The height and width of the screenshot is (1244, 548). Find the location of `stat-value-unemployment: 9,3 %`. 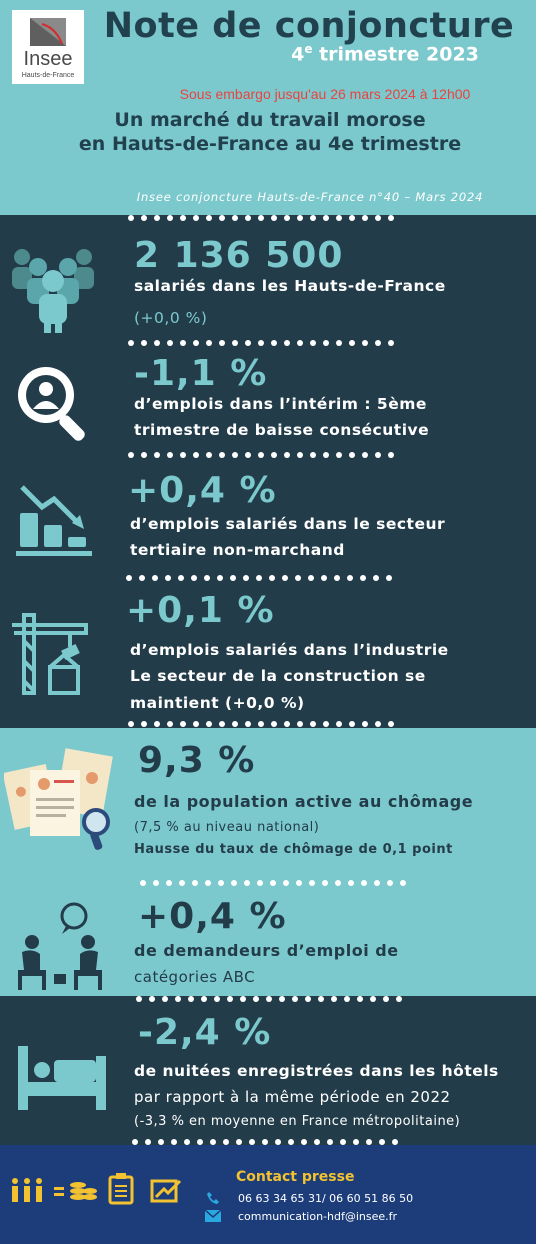

stat-value-unemployment: 9,3 % is located at coordinates (197, 760).